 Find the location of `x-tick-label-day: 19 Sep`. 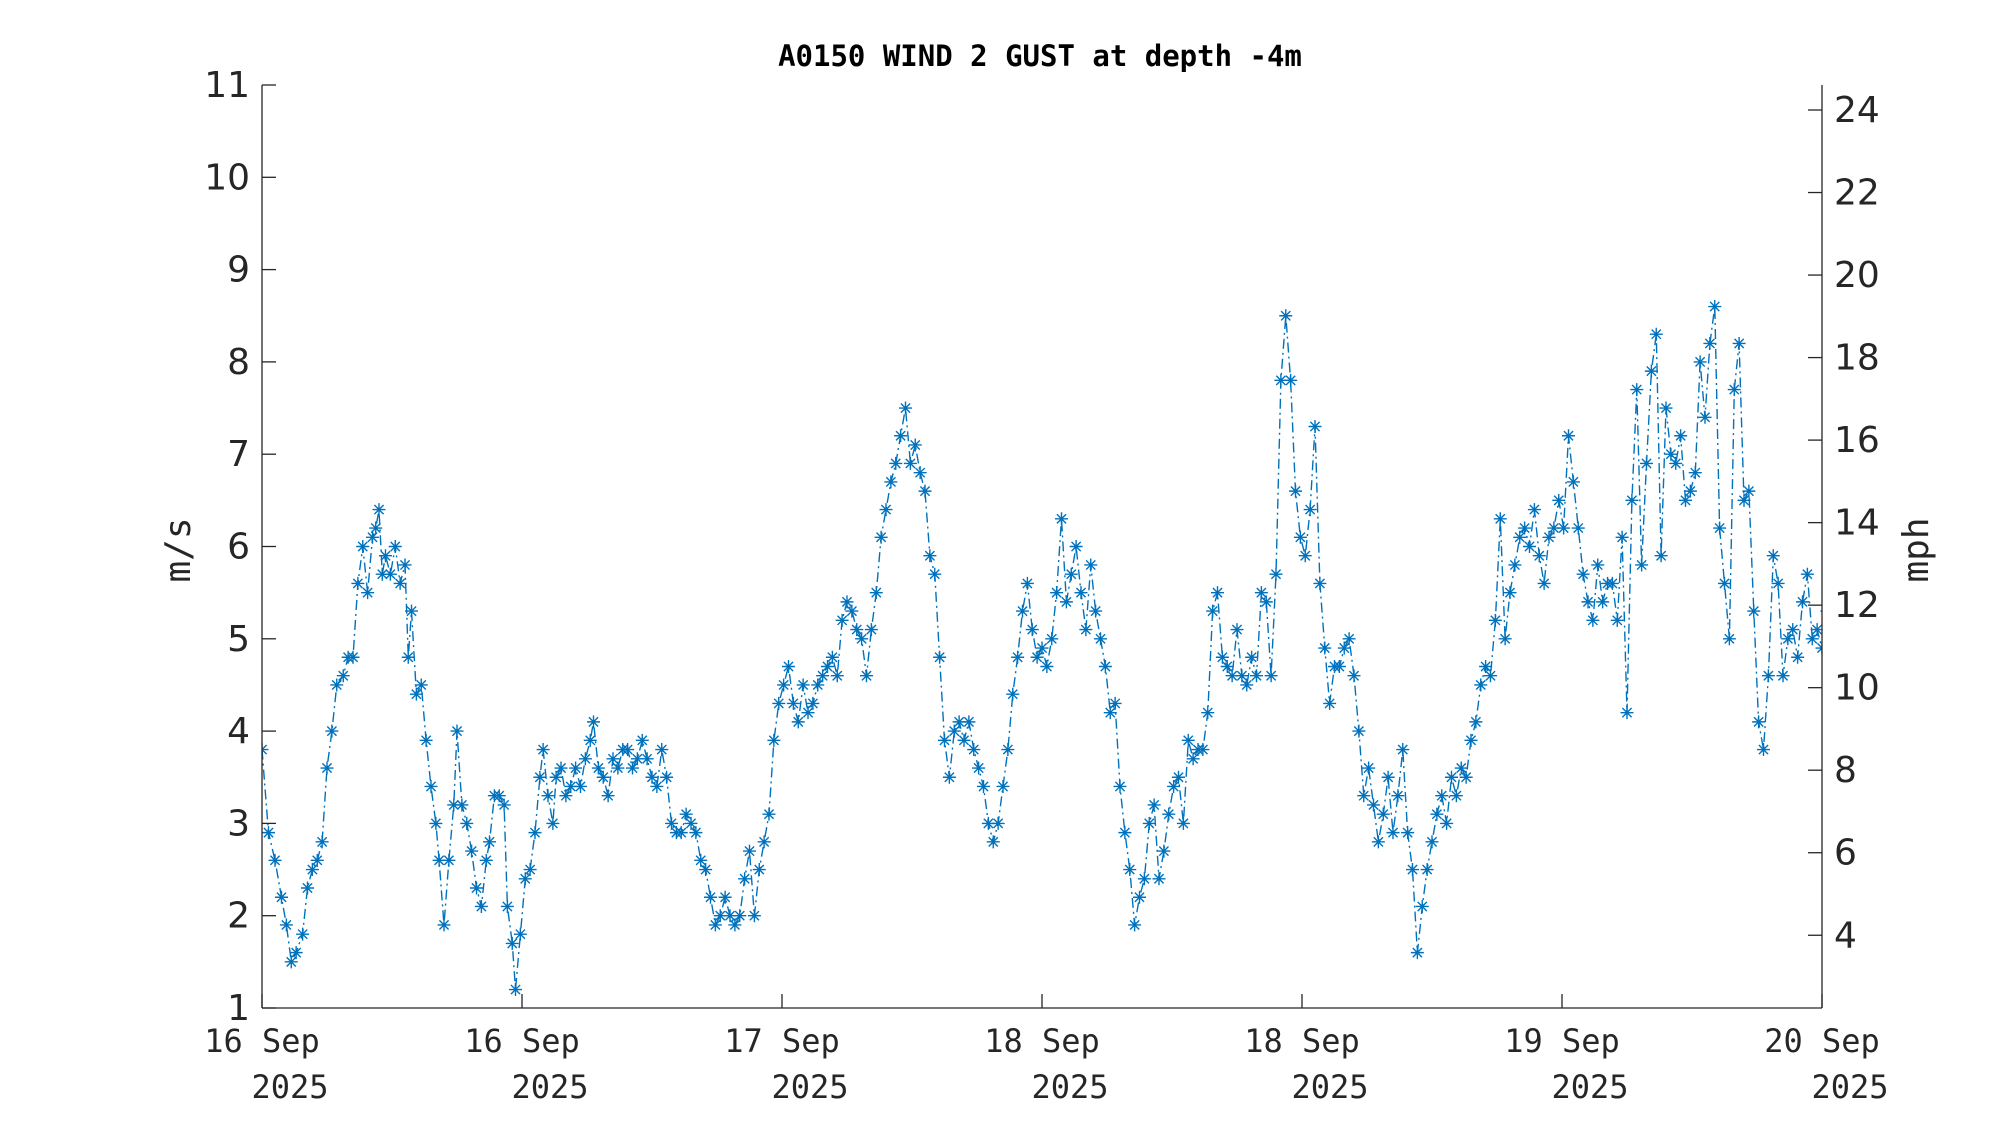

x-tick-label-day: 19 Sep is located at coordinates (1562, 1041).